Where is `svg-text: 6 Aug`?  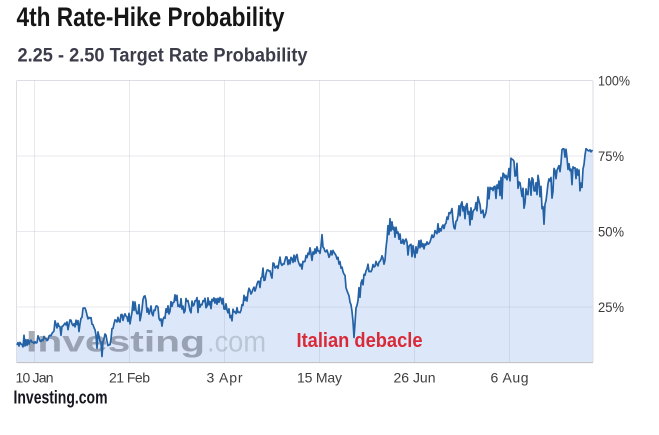 svg-text: 6 Aug is located at coordinates (510, 378).